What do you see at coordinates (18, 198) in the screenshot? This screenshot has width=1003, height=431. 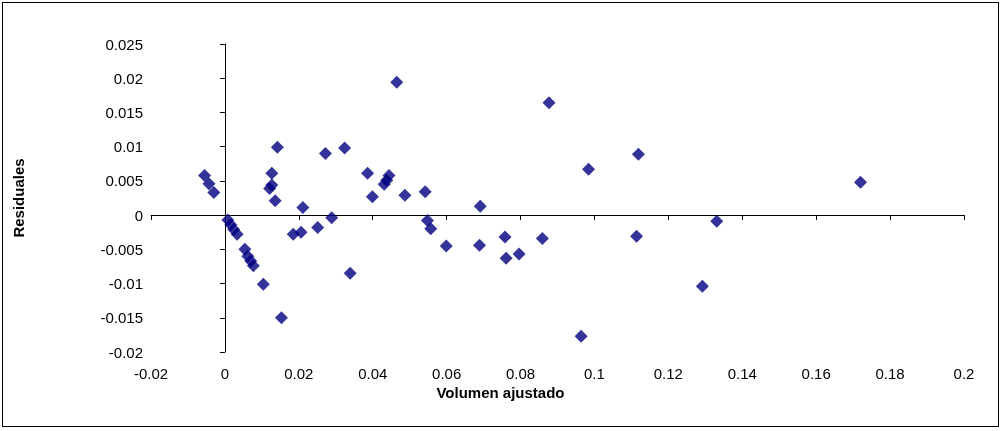 I see `y-axis-title: Residuales` at bounding box center [18, 198].